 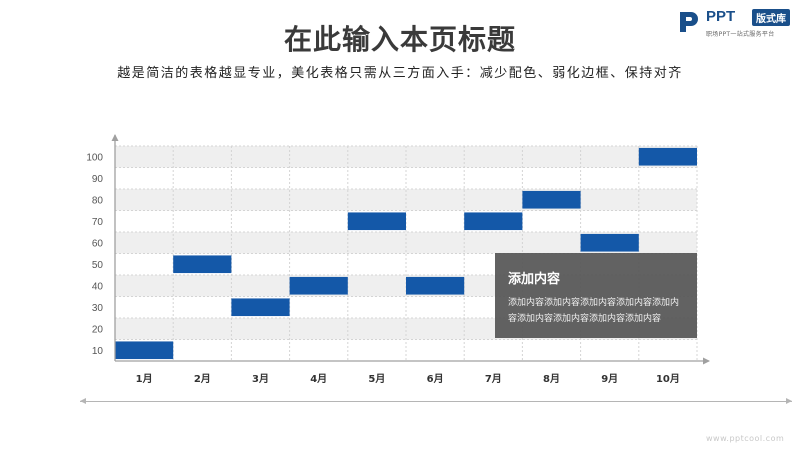 What do you see at coordinates (98, 265) in the screenshot?
I see `y-tick-label: 50` at bounding box center [98, 265].